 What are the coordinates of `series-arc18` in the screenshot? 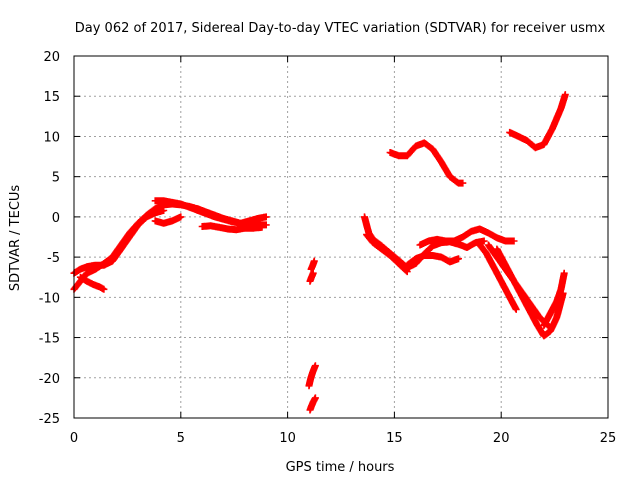 It's located at (554, 299).